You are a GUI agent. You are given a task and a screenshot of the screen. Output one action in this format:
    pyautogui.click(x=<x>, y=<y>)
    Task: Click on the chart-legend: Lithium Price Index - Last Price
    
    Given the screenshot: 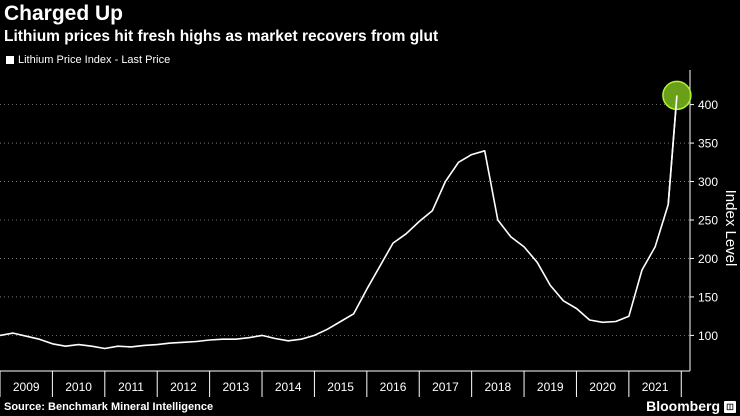 What is the action you would take?
    pyautogui.click(x=88, y=60)
    